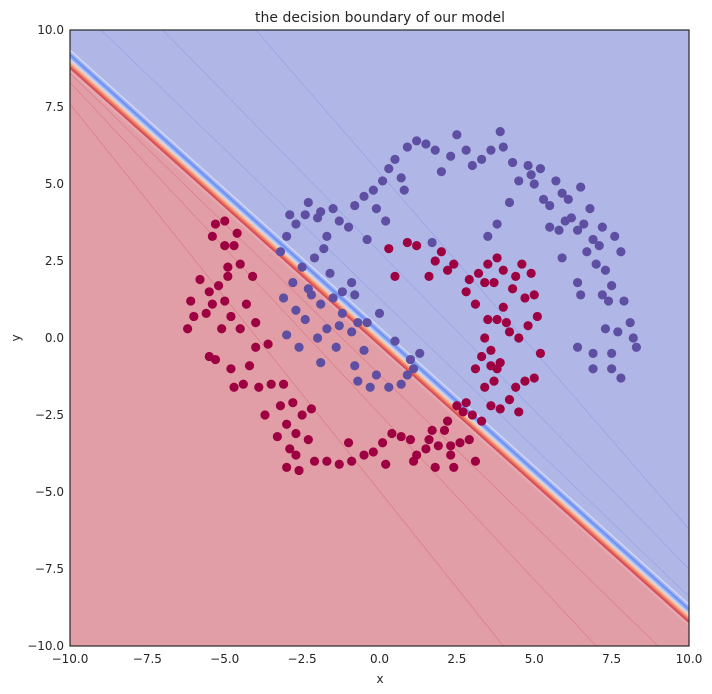 The image size is (712, 694). Describe the element at coordinates (611, 659) in the screenshot. I see `x-tick-label: 7.5` at that location.